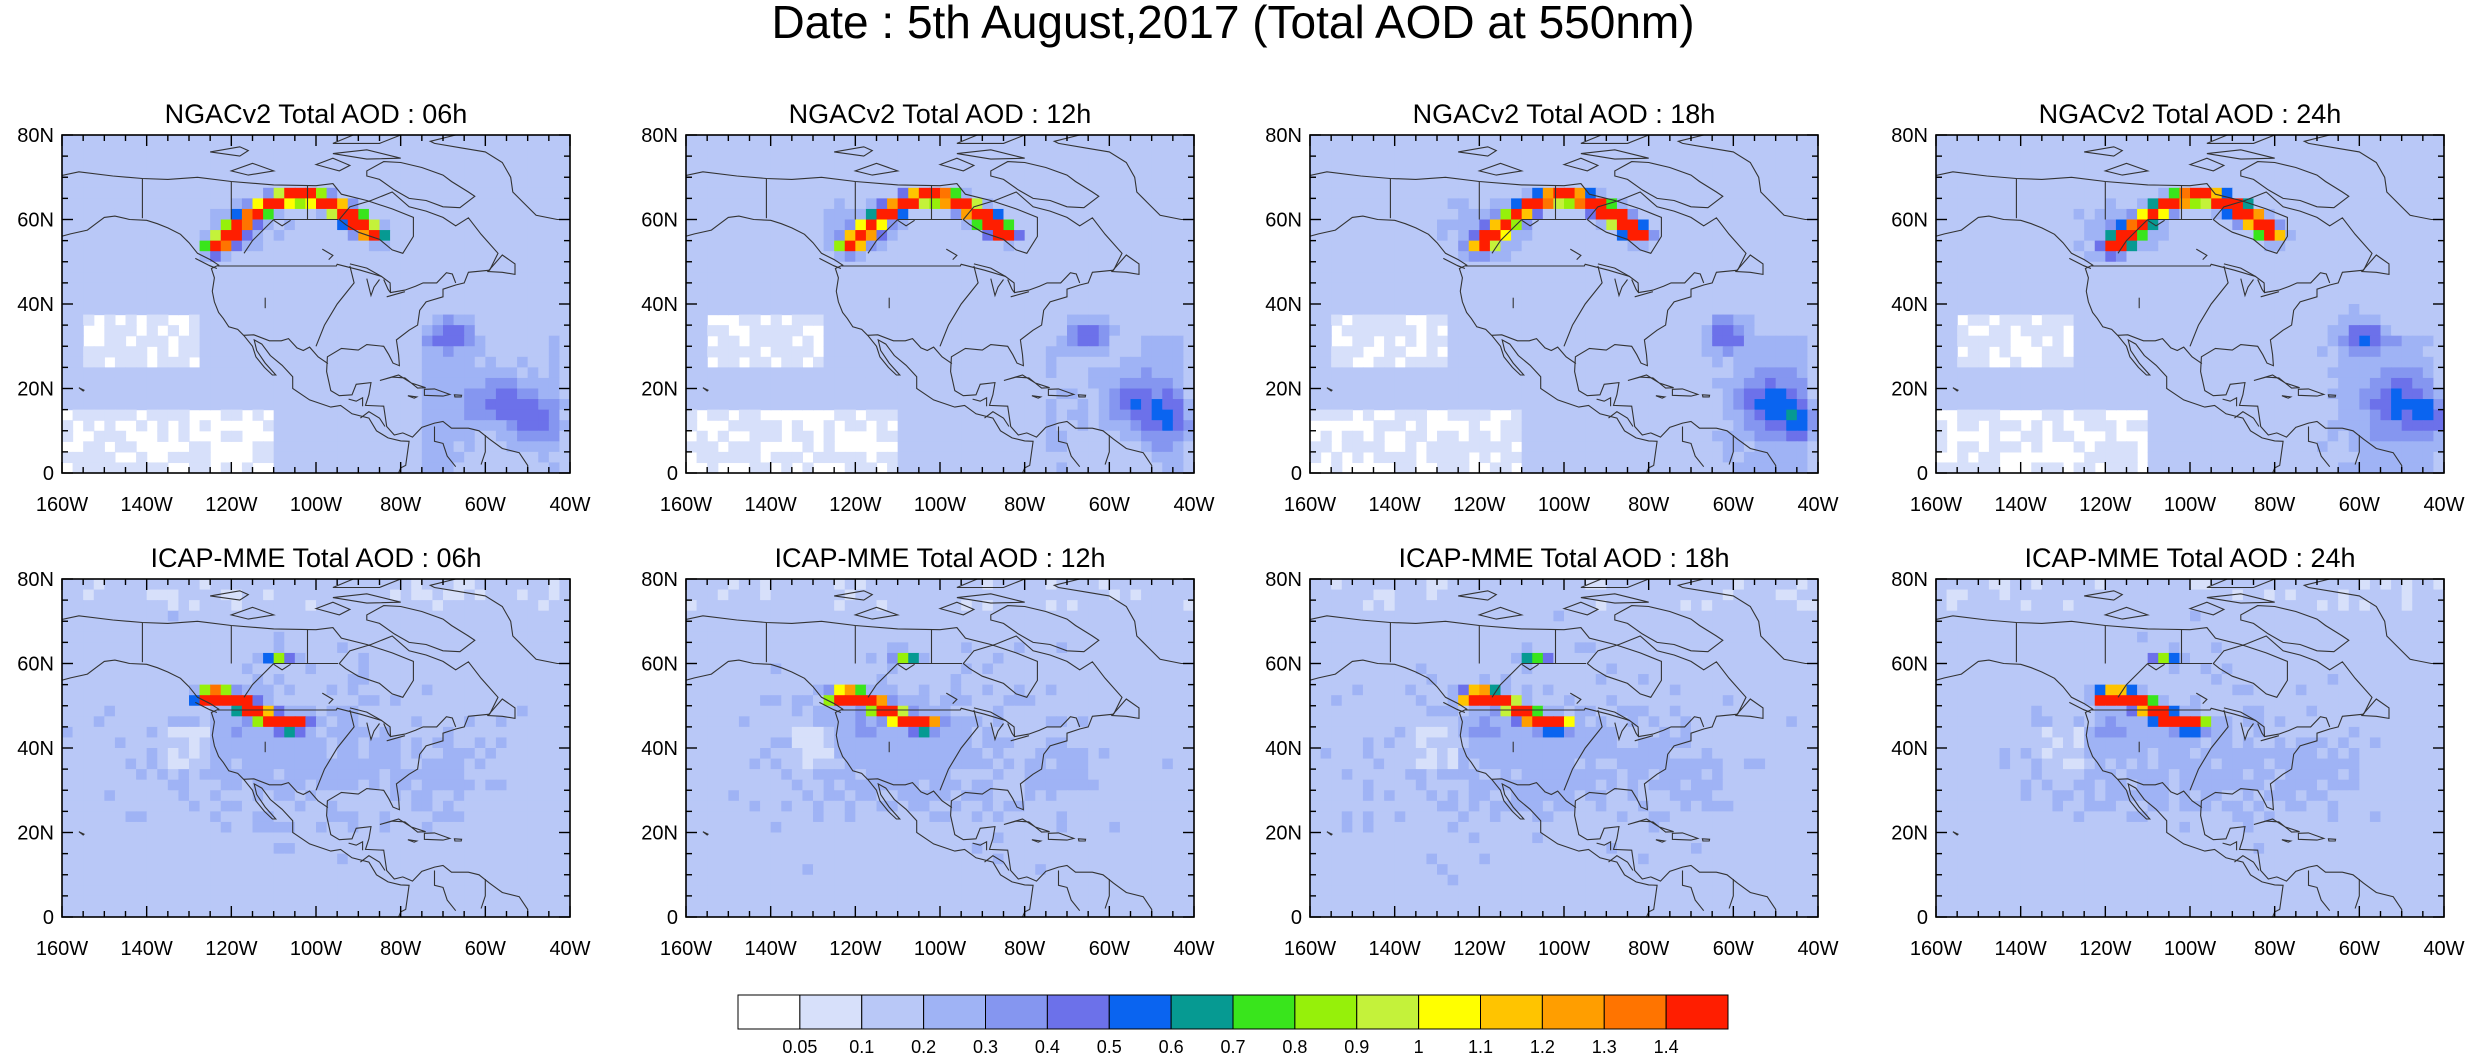 The image size is (2466, 1056). I want to click on panel-title: NGACv2 Total AOD : 18h, so click(1564, 114).